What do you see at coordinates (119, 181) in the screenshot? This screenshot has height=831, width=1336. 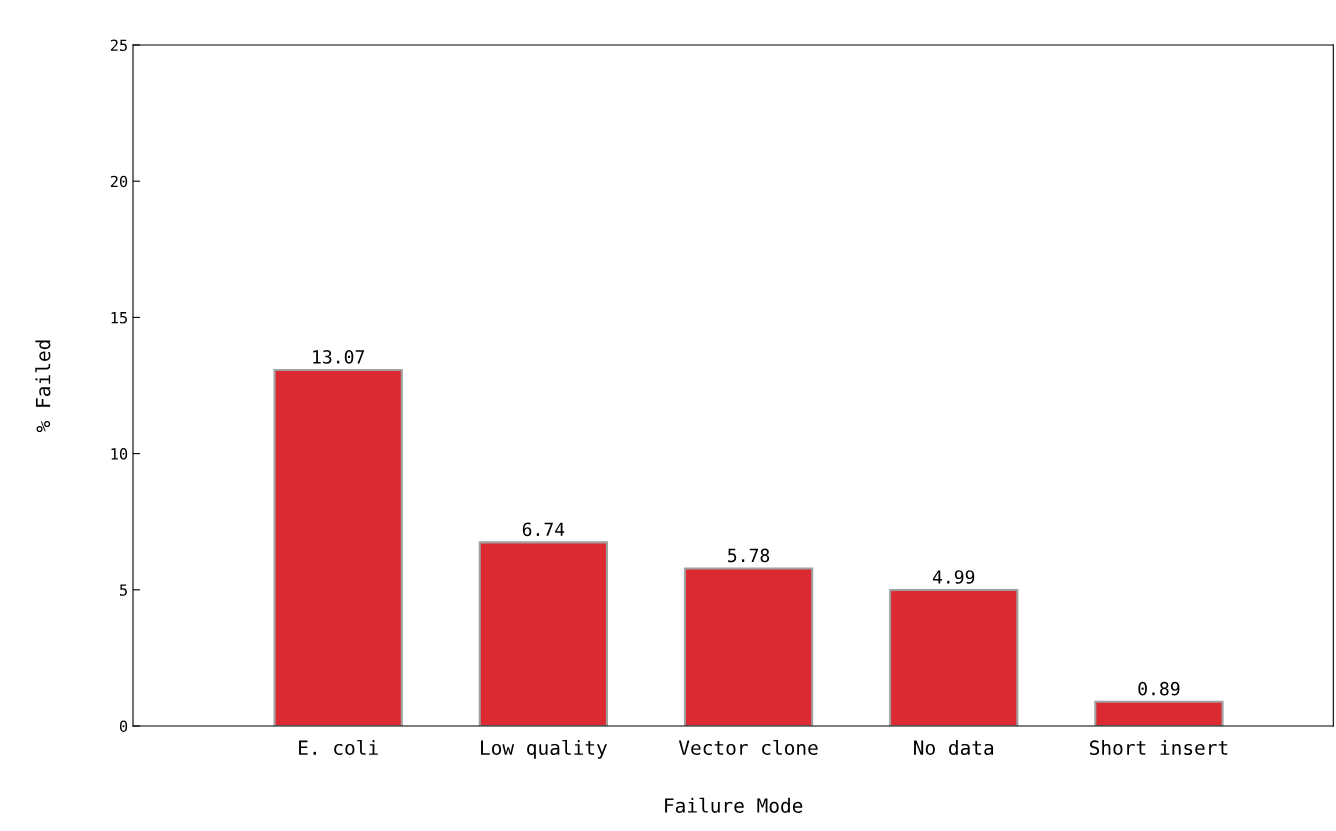 I see `y-tick-label: 20` at bounding box center [119, 181].